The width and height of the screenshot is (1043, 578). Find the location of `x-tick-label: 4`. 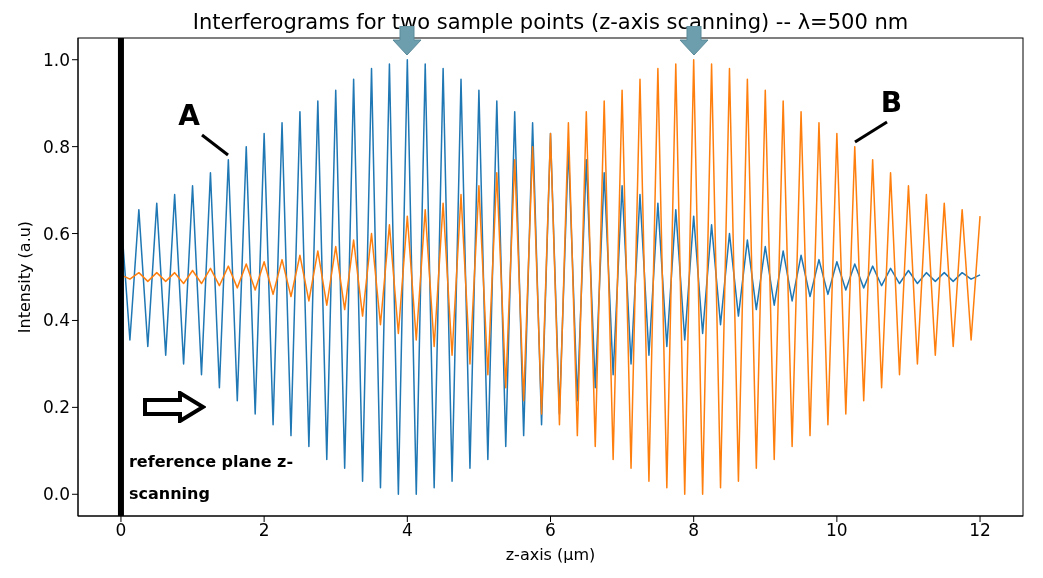

x-tick-label: 4 is located at coordinates (407, 530).